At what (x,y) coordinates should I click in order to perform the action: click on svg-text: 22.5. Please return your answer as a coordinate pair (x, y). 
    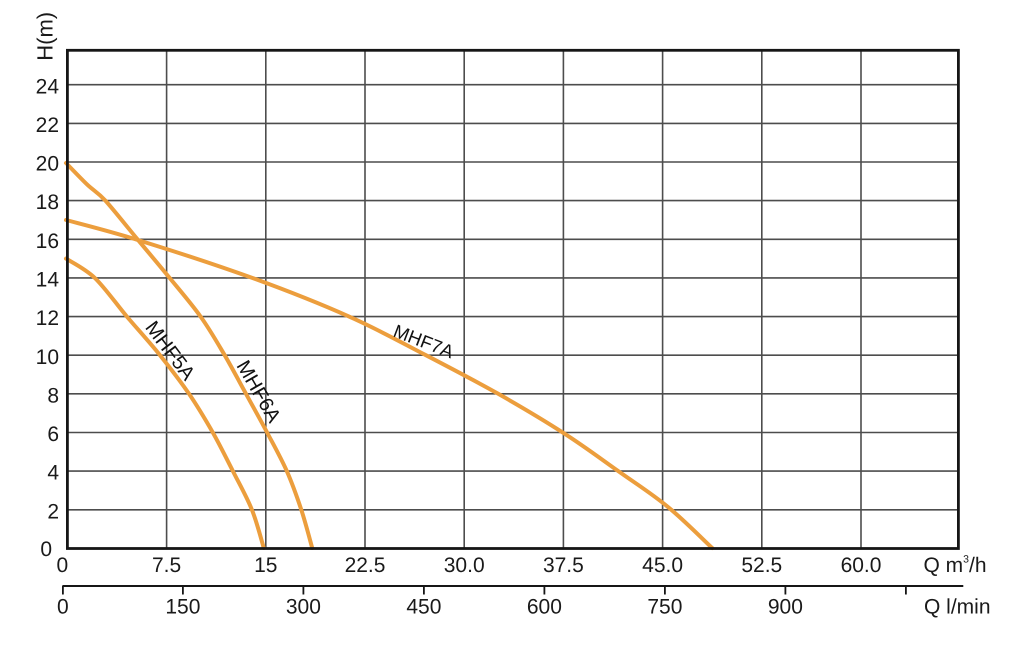
    Looking at the image, I should click on (365, 565).